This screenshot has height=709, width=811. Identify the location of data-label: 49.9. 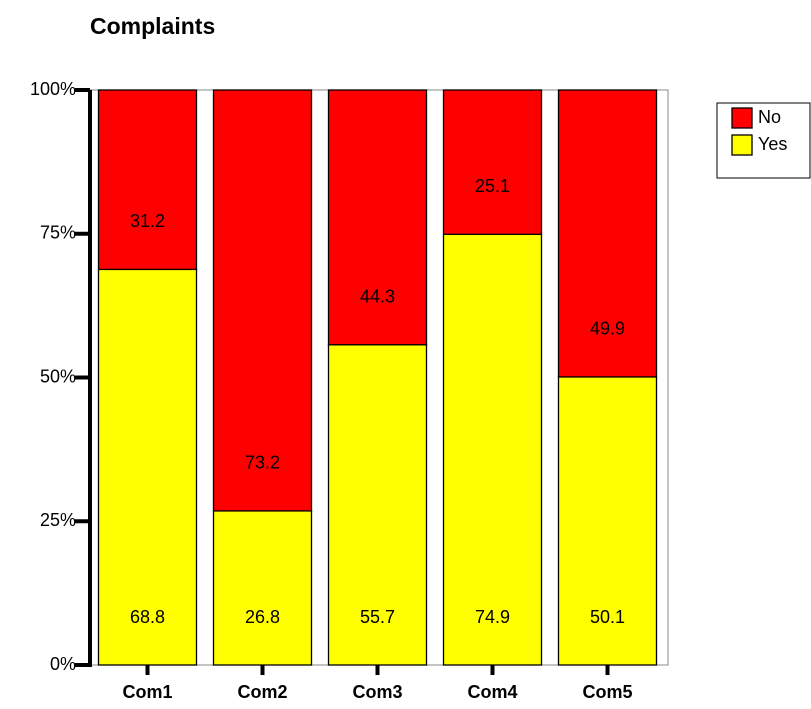
(607, 329).